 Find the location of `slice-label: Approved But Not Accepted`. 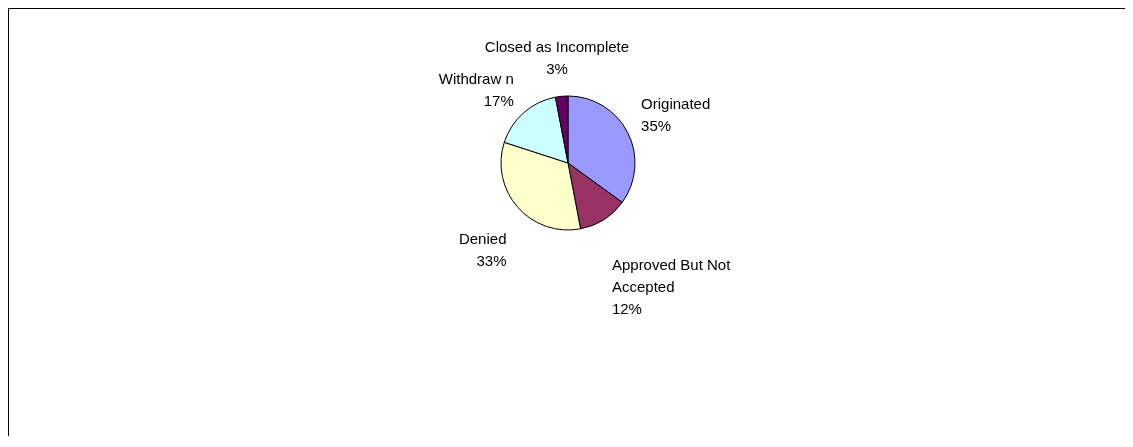

slice-label: Approved But Not Accepted is located at coordinates (671, 276).